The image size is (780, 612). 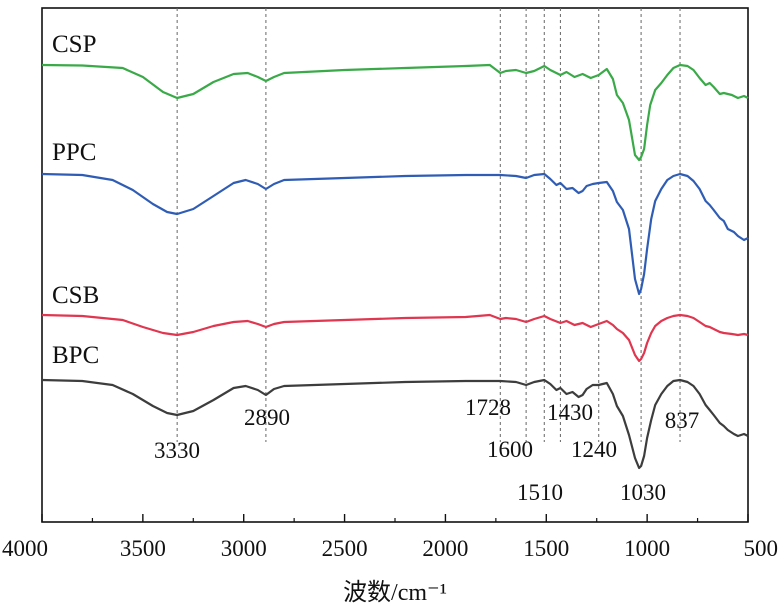 I want to click on peak-label-1430: 1430, so click(x=570, y=412).